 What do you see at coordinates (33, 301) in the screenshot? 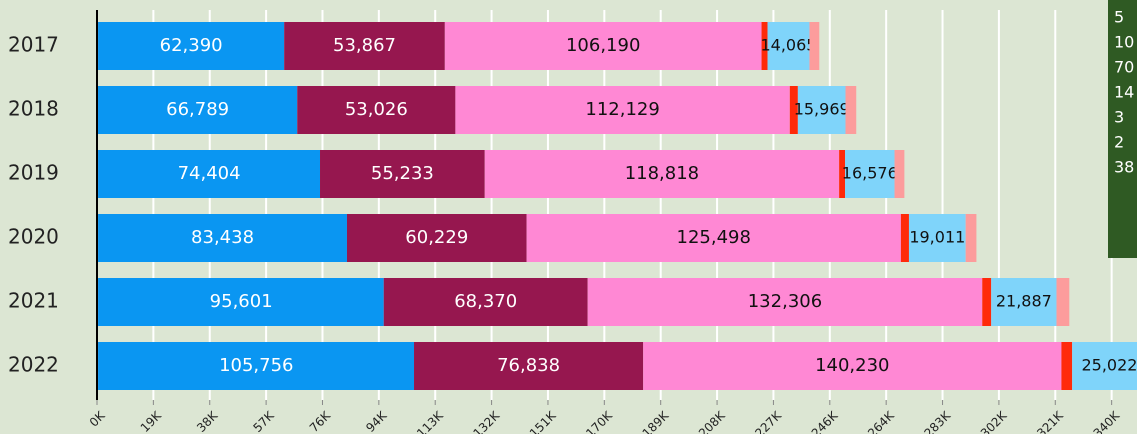
I see `y-tick-label: 2021` at bounding box center [33, 301].